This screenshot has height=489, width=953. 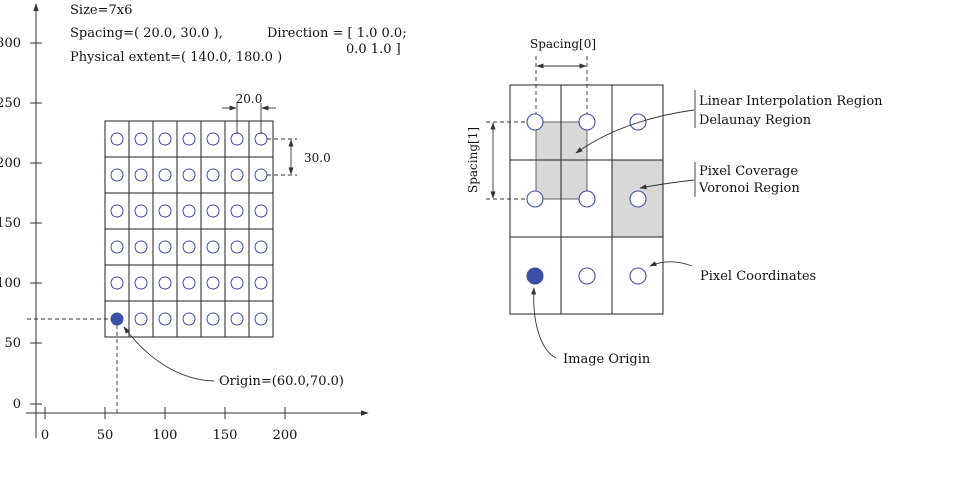 What do you see at coordinates (12, 343) in the screenshot?
I see `y-tick-label: 50` at bounding box center [12, 343].